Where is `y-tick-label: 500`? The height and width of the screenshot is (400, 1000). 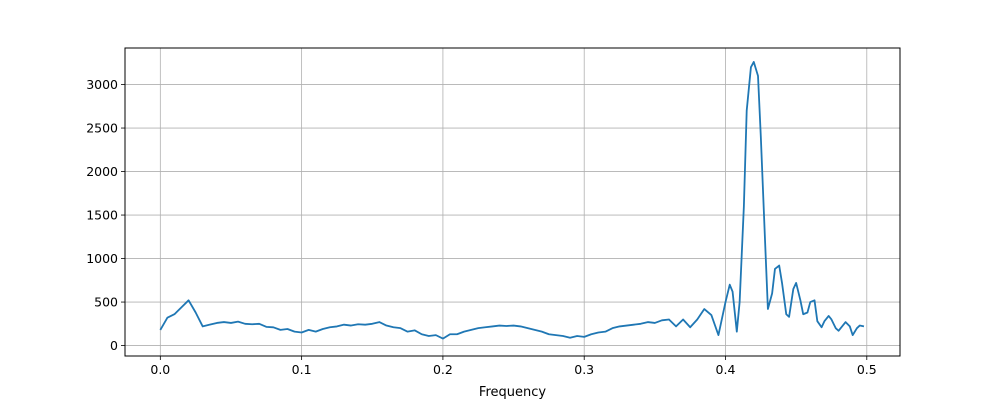 y-tick-label: 500 is located at coordinates (106, 302).